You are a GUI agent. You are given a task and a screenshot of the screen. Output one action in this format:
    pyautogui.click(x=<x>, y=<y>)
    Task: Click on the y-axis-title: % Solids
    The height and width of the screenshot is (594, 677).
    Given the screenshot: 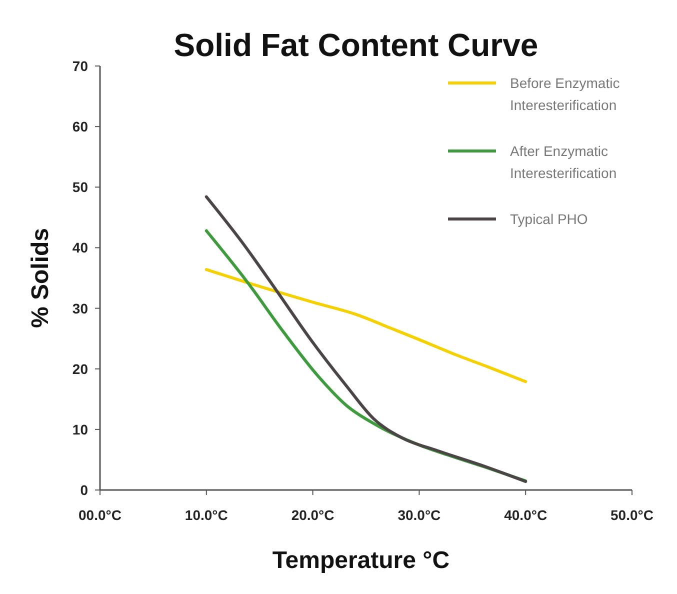 What is the action you would take?
    pyautogui.click(x=40, y=278)
    